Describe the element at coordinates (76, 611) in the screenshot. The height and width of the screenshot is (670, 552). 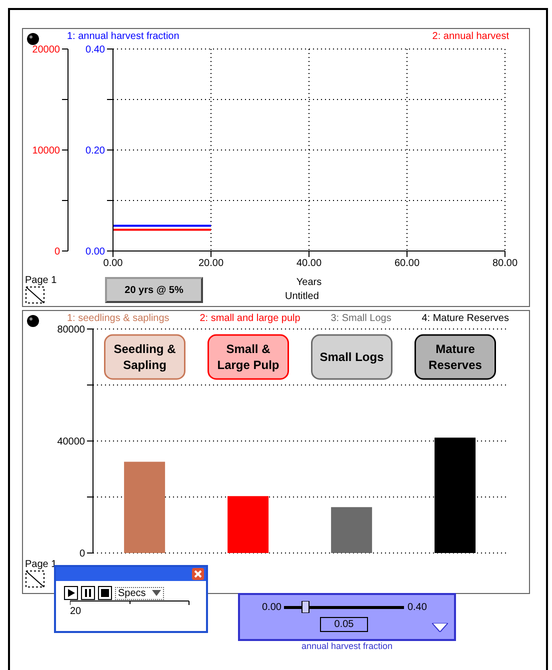
I see `text: 20` at that location.